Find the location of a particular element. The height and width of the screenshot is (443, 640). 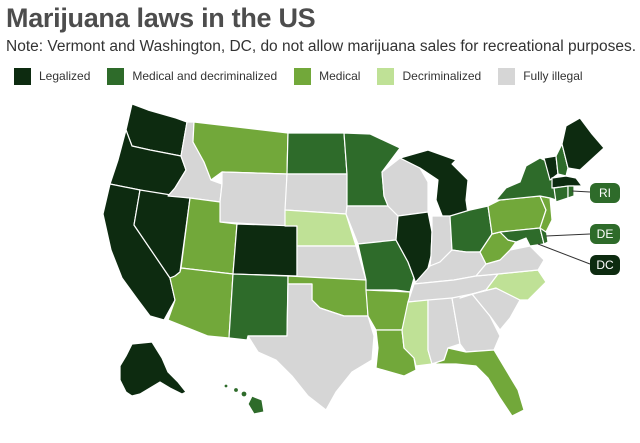

state-florida is located at coordinates (478, 382).